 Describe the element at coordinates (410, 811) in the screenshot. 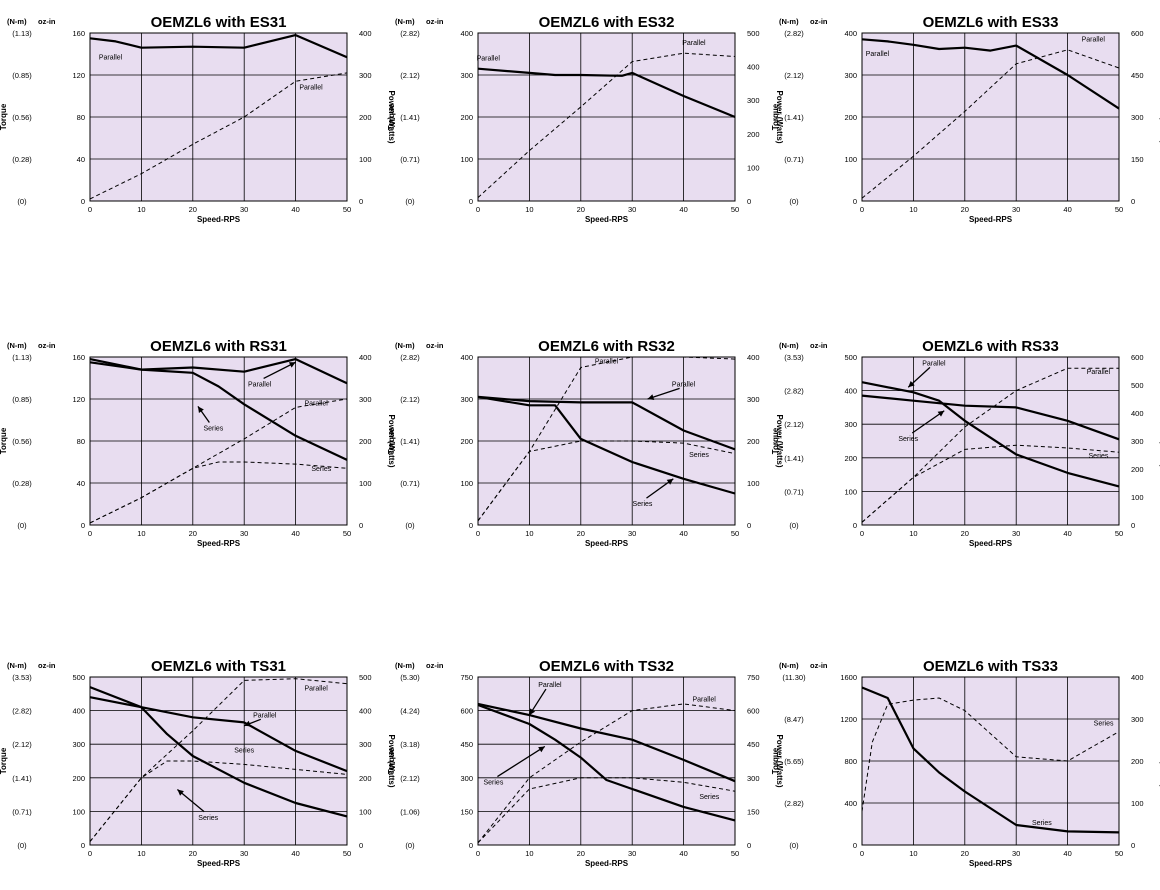

I see `y-tick-nm-label: (1.06)` at that location.